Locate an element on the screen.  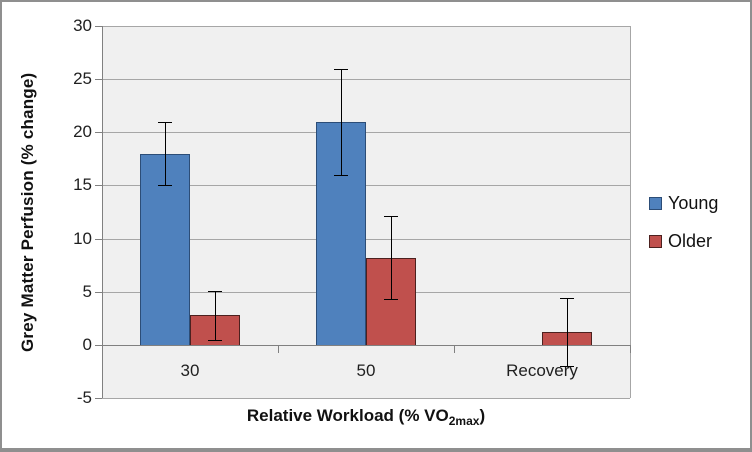
legend: Young Older is located at coordinates (683, 232).